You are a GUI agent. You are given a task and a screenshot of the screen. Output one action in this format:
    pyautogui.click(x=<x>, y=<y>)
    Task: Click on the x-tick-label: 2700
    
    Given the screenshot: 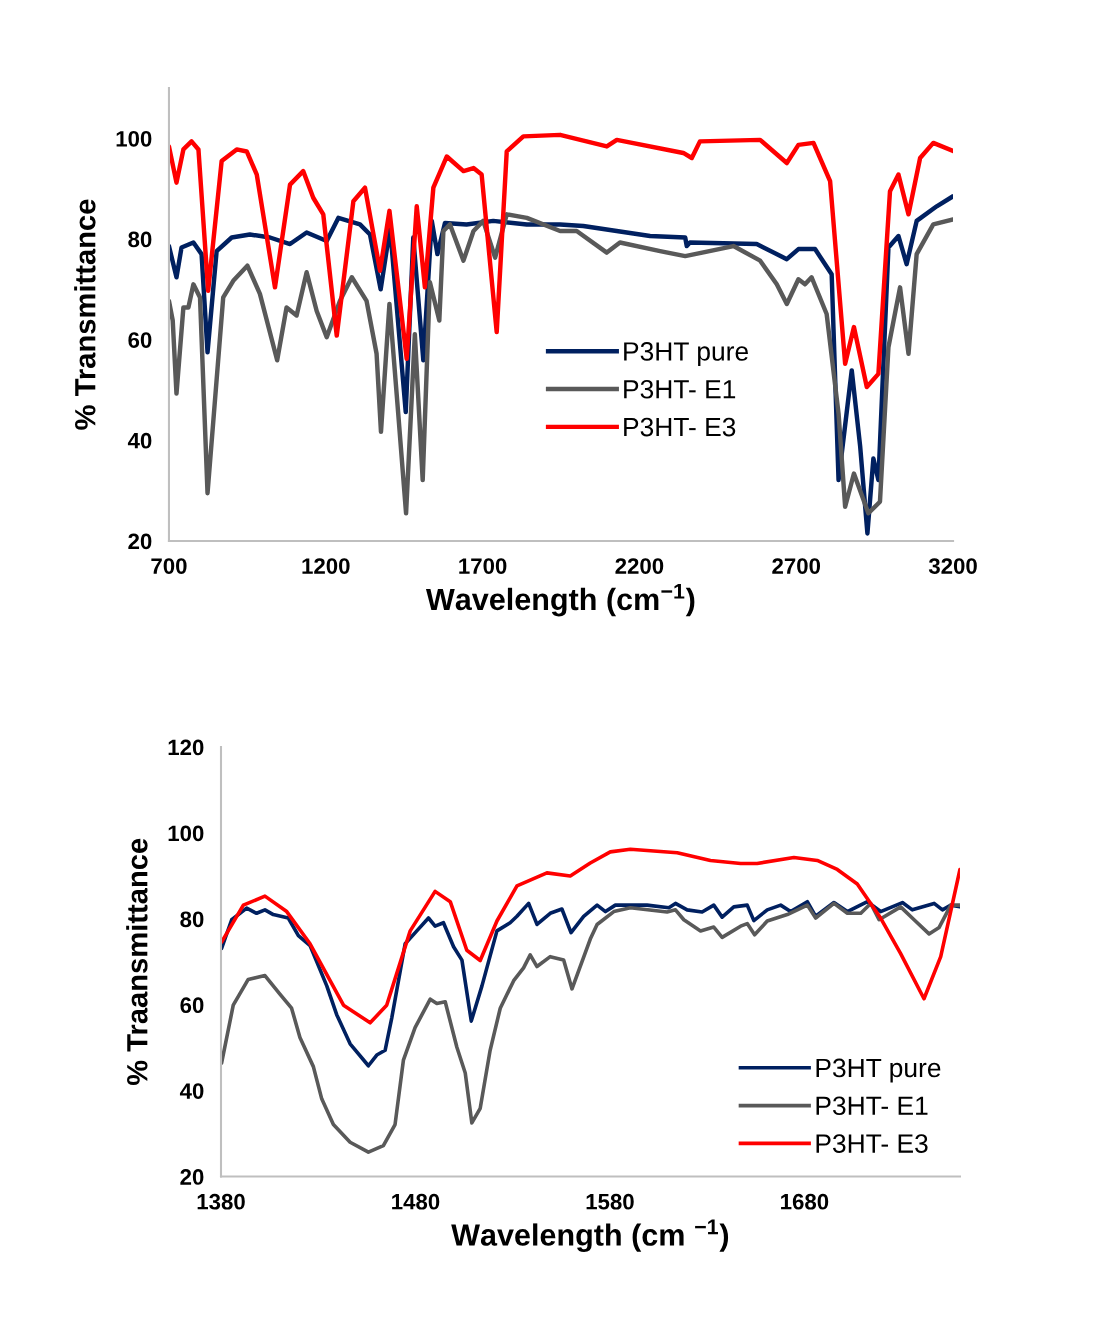 What is the action you would take?
    pyautogui.click(x=796, y=566)
    